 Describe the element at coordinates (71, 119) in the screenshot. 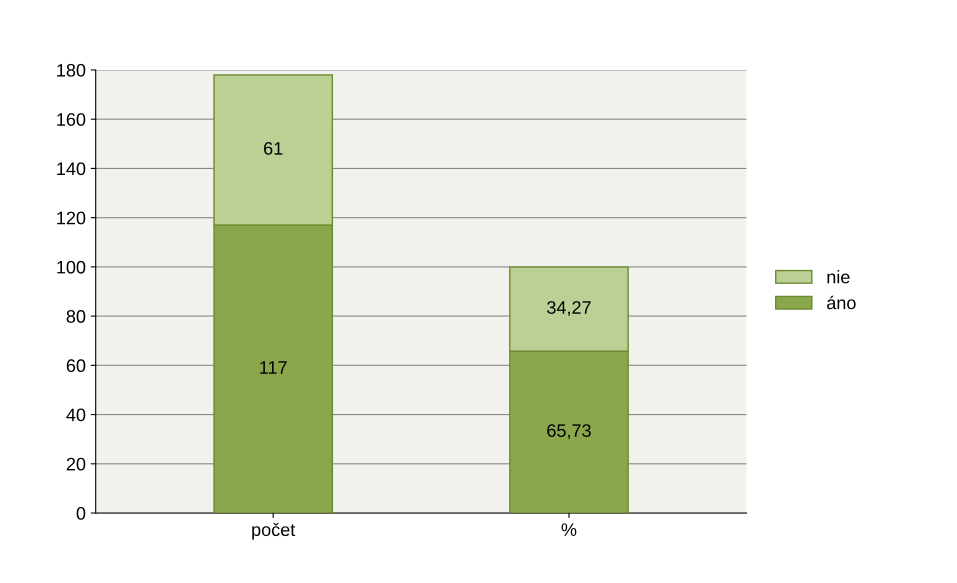

I see `y-tick-label: 160` at that location.